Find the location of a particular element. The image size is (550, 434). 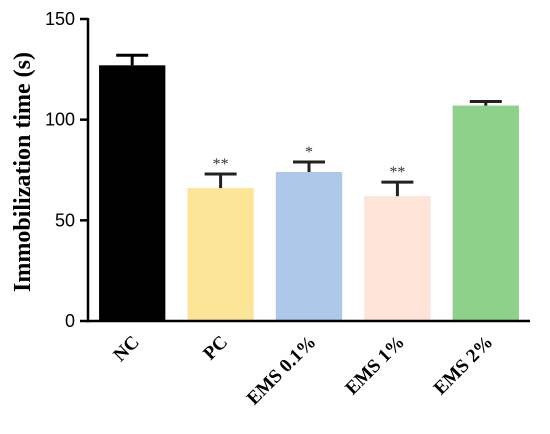

x-category-label: EMS 2% is located at coordinates (463, 365).